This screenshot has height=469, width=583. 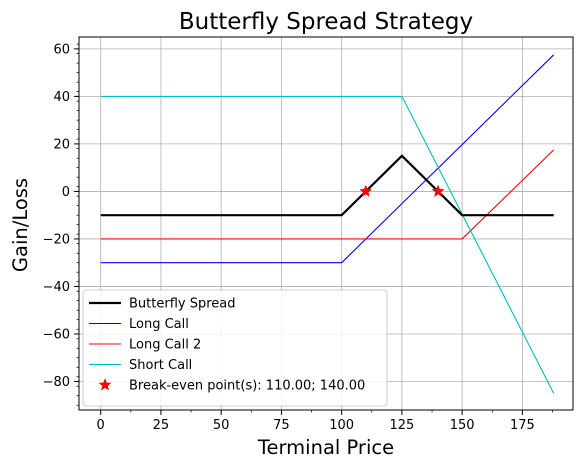 What do you see at coordinates (327, 185) in the screenshot?
I see `series-line-butterfly-spread` at bounding box center [327, 185].